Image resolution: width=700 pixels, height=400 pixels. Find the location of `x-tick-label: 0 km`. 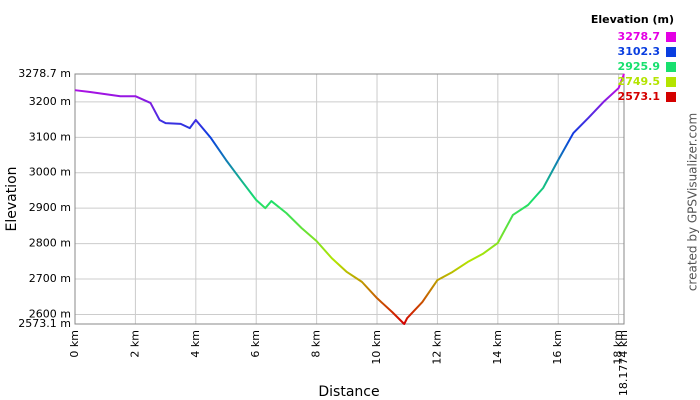

x-tick-label: 0 km is located at coordinates (74, 344).